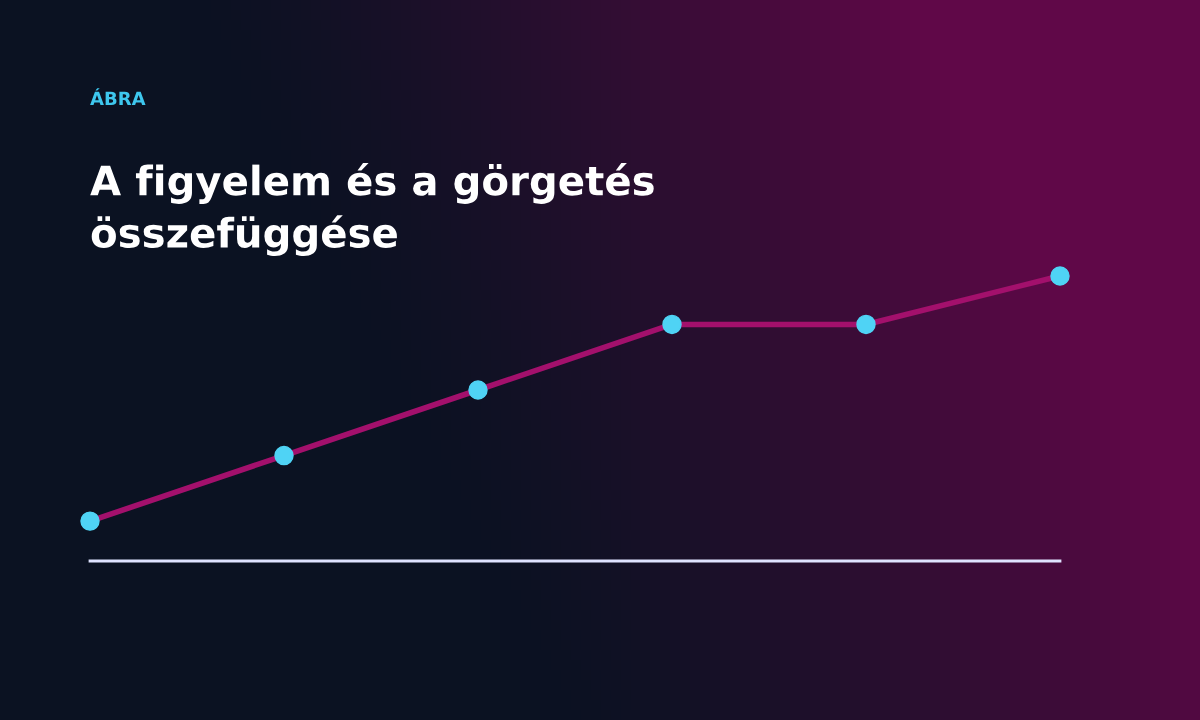  I want to click on chart-title: A figyelem és a görgetés összefüggése, so click(372, 210).